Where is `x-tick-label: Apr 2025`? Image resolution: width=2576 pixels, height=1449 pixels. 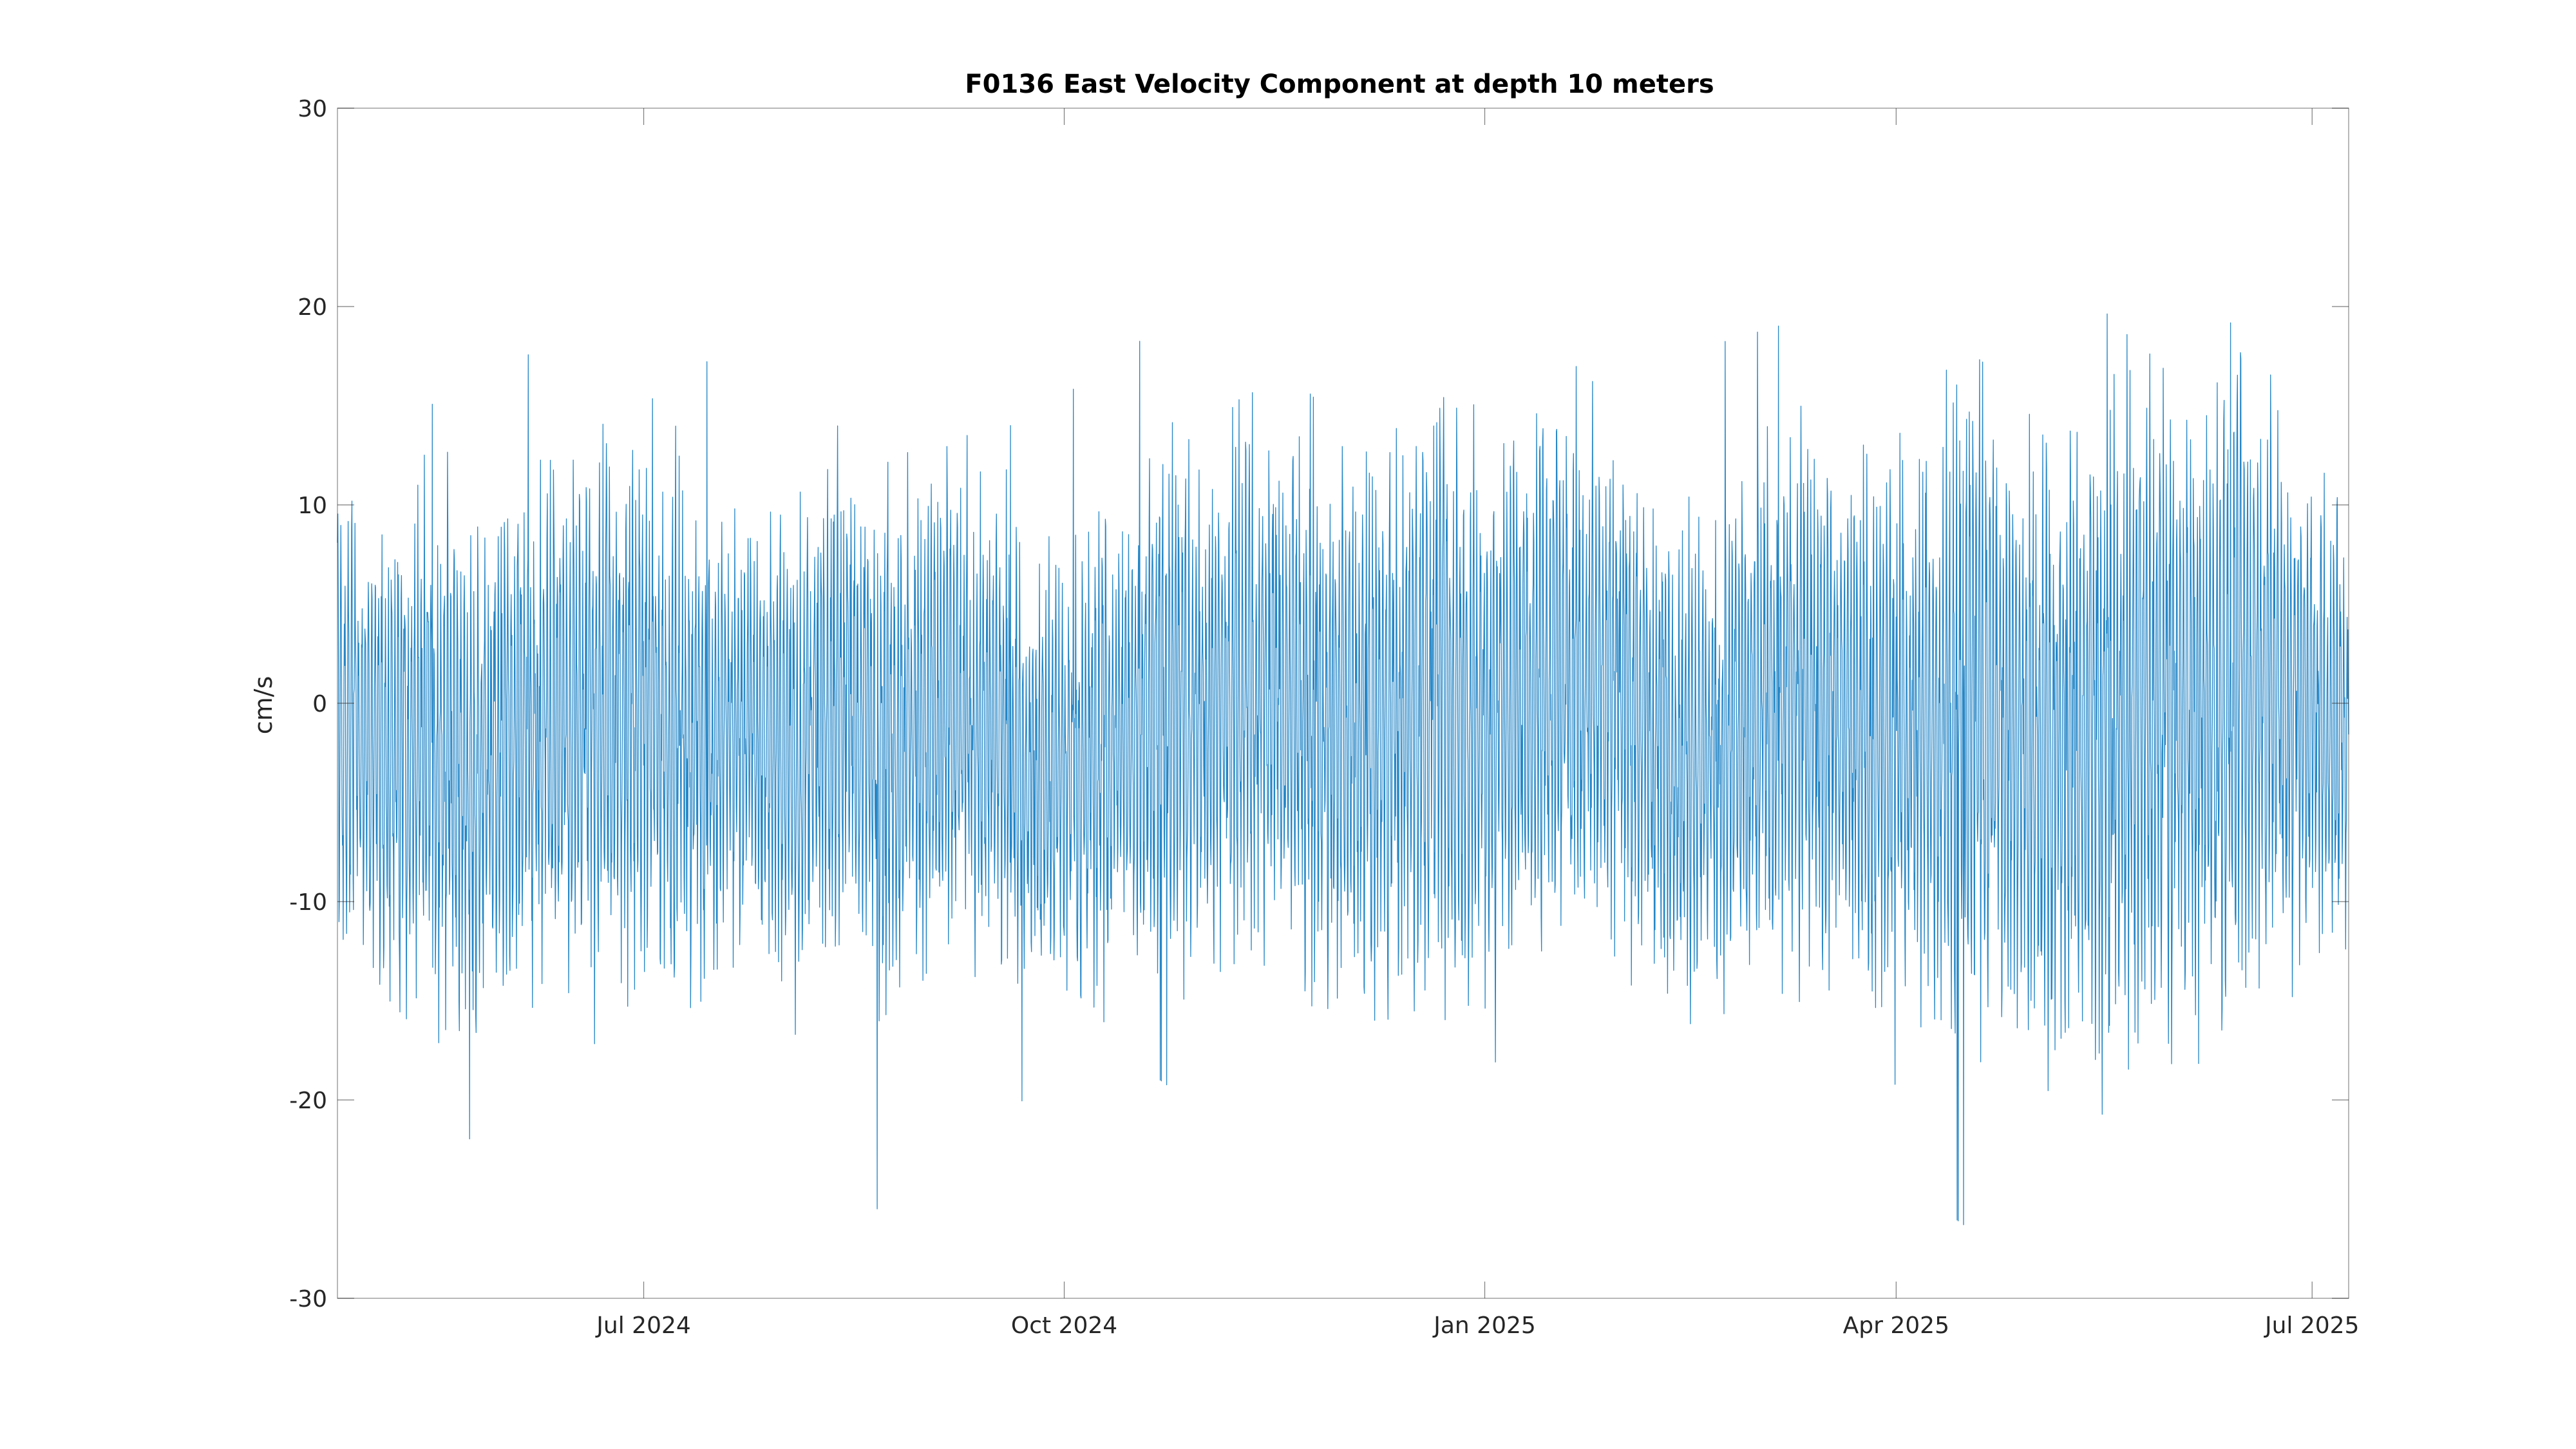
x-tick-label: Apr 2025 is located at coordinates (1896, 1325).